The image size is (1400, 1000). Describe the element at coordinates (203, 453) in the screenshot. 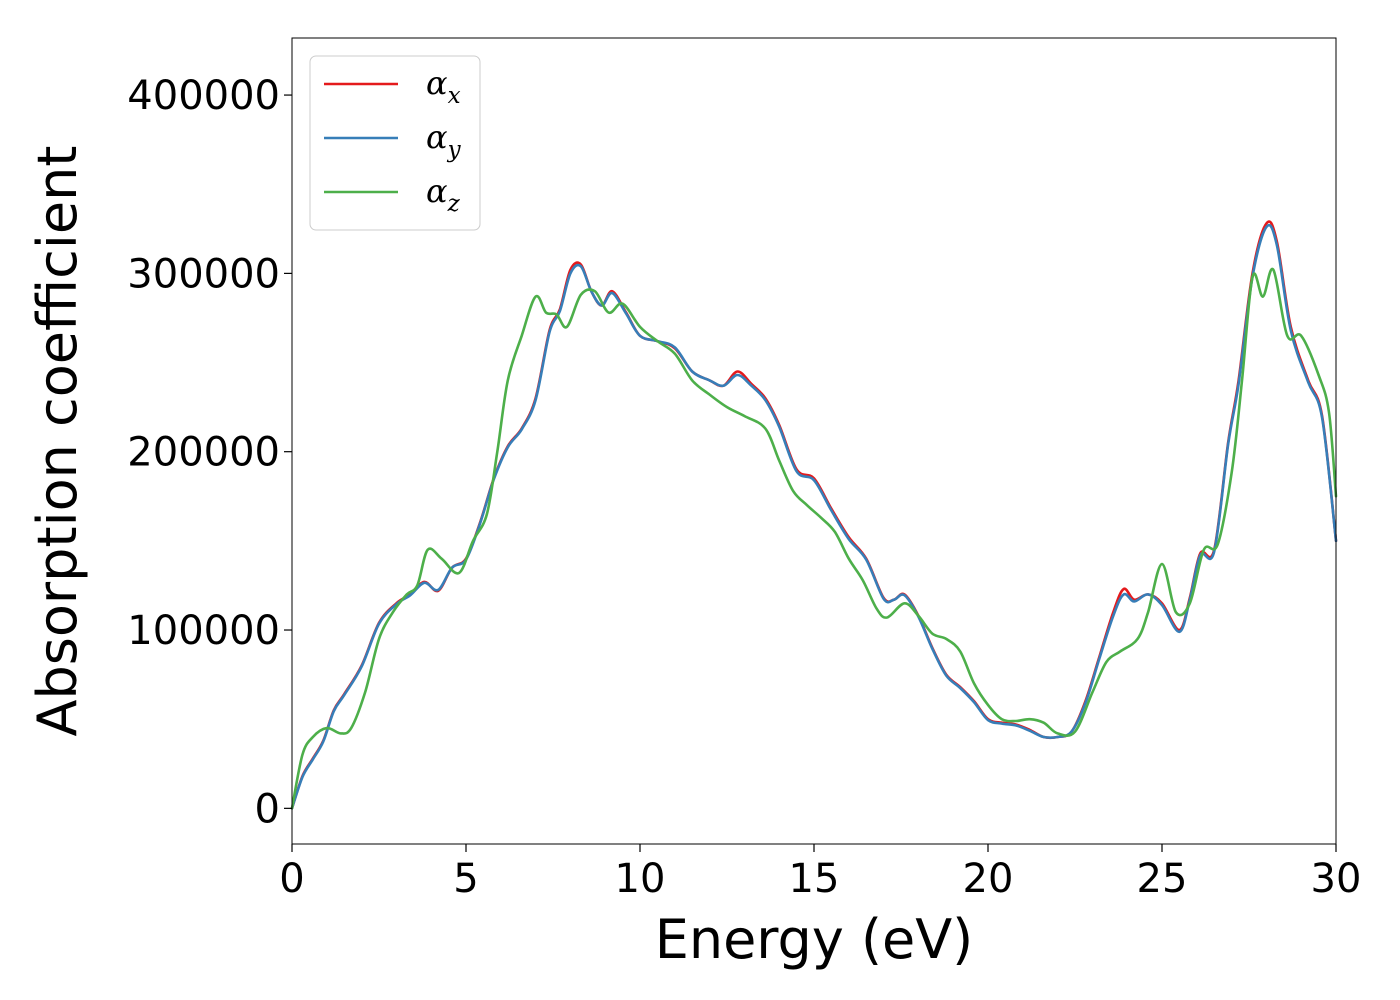

I see `y-tick-label: 200000` at that location.